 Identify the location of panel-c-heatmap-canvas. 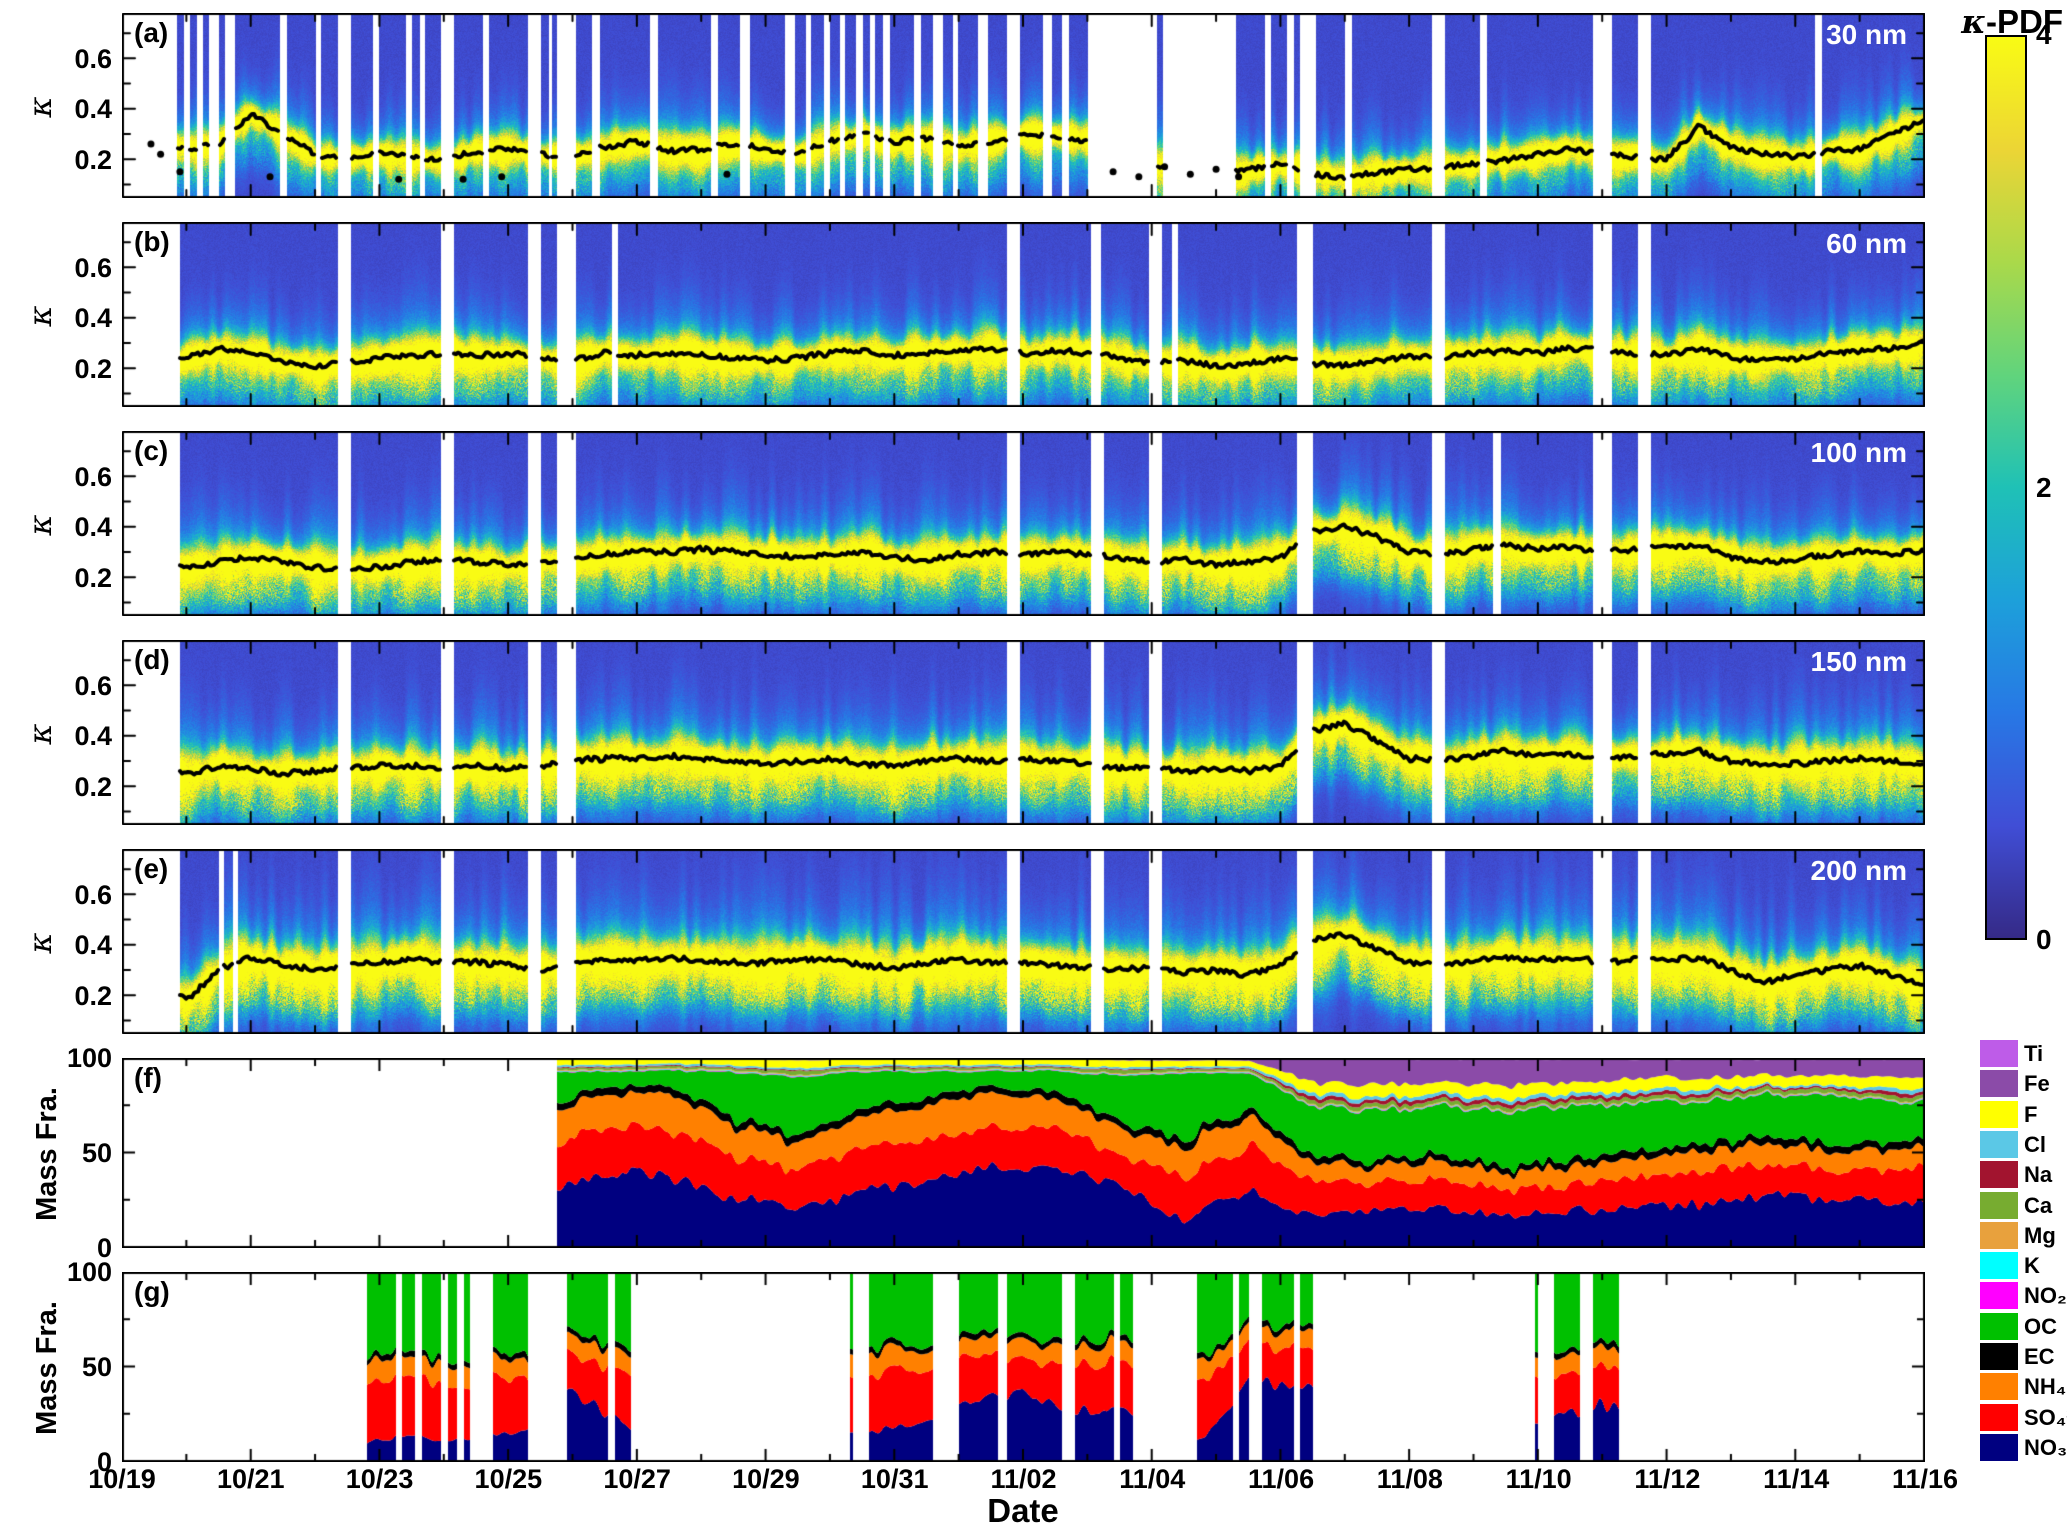
(1023, 523).